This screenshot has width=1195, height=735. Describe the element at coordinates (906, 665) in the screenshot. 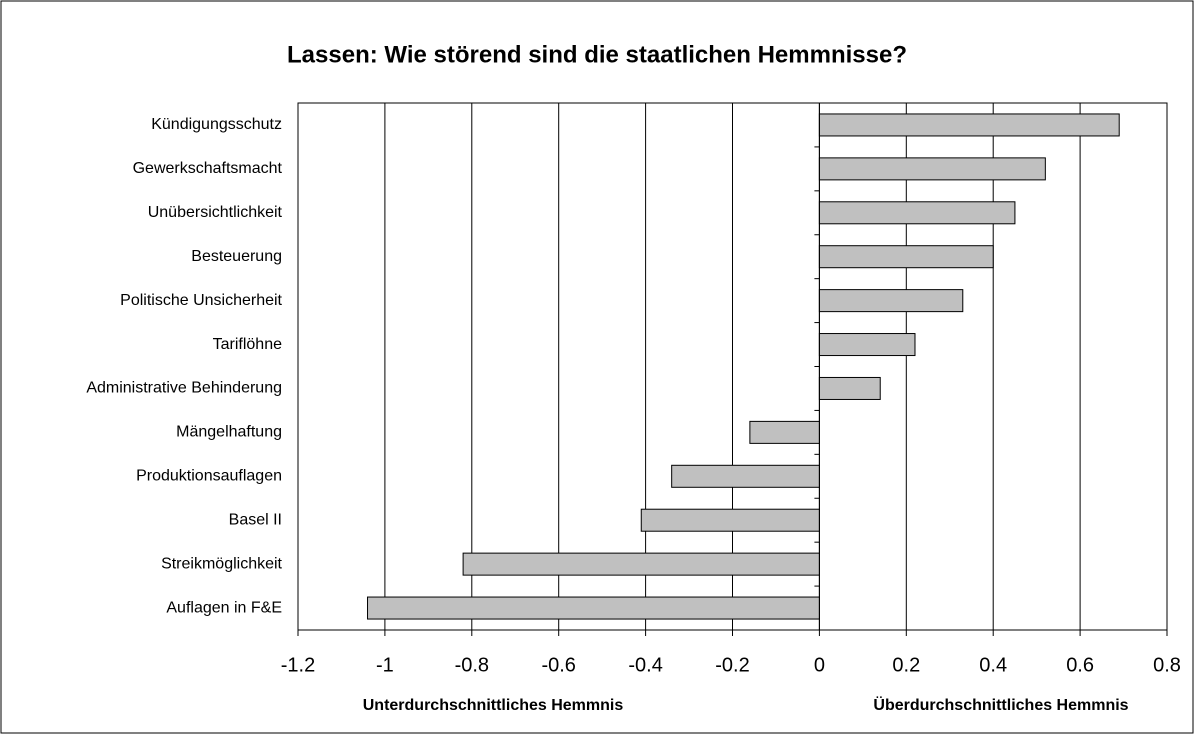

I see `x-tick-label: 0.2` at that location.